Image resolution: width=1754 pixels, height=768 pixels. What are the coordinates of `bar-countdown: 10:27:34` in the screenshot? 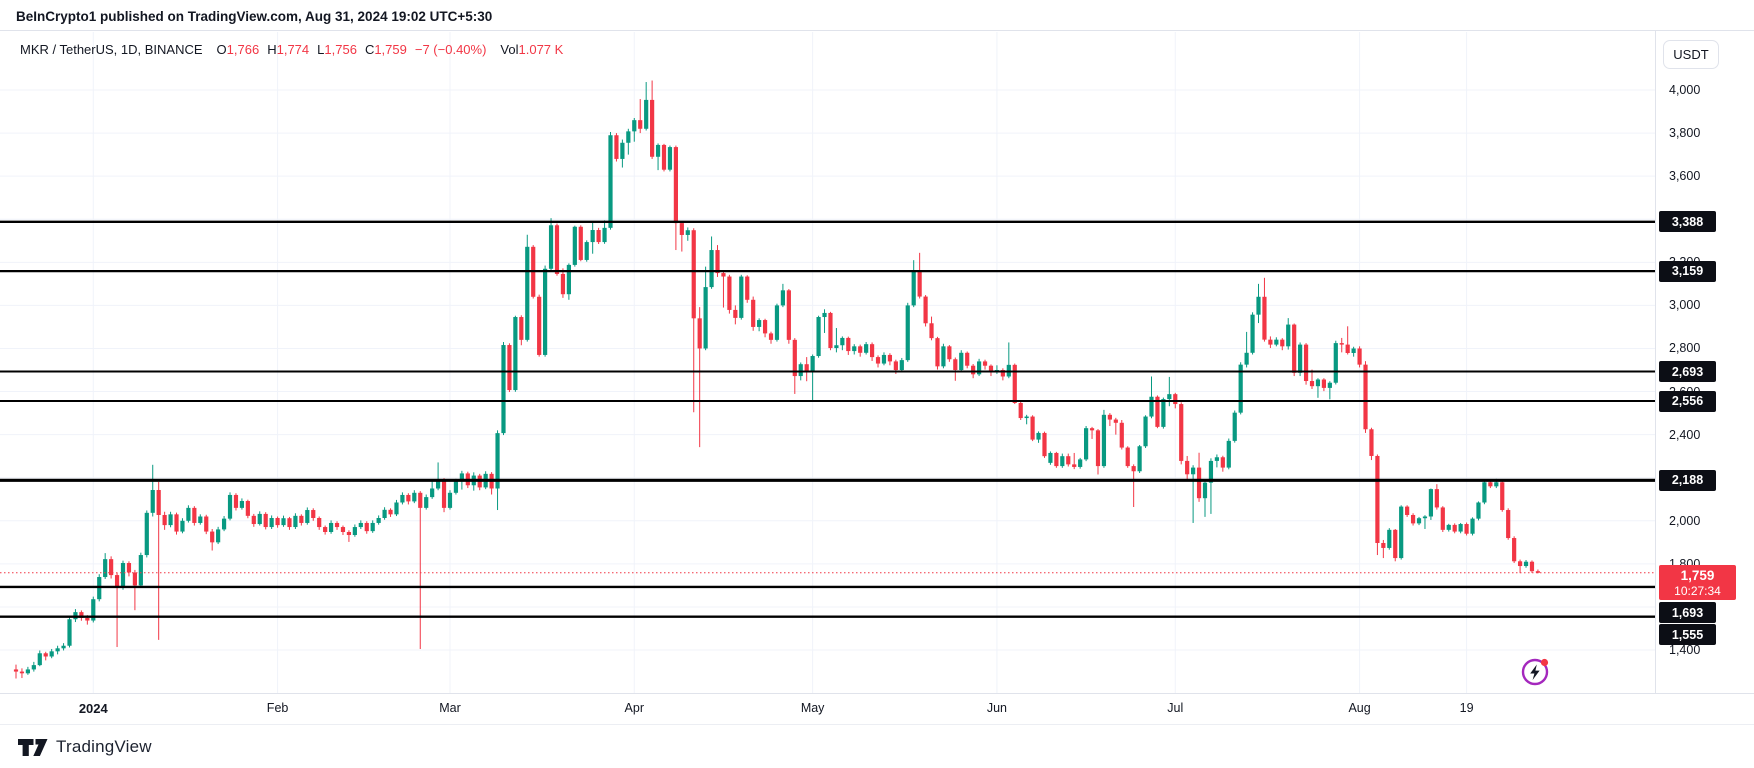 It's located at (1697, 591).